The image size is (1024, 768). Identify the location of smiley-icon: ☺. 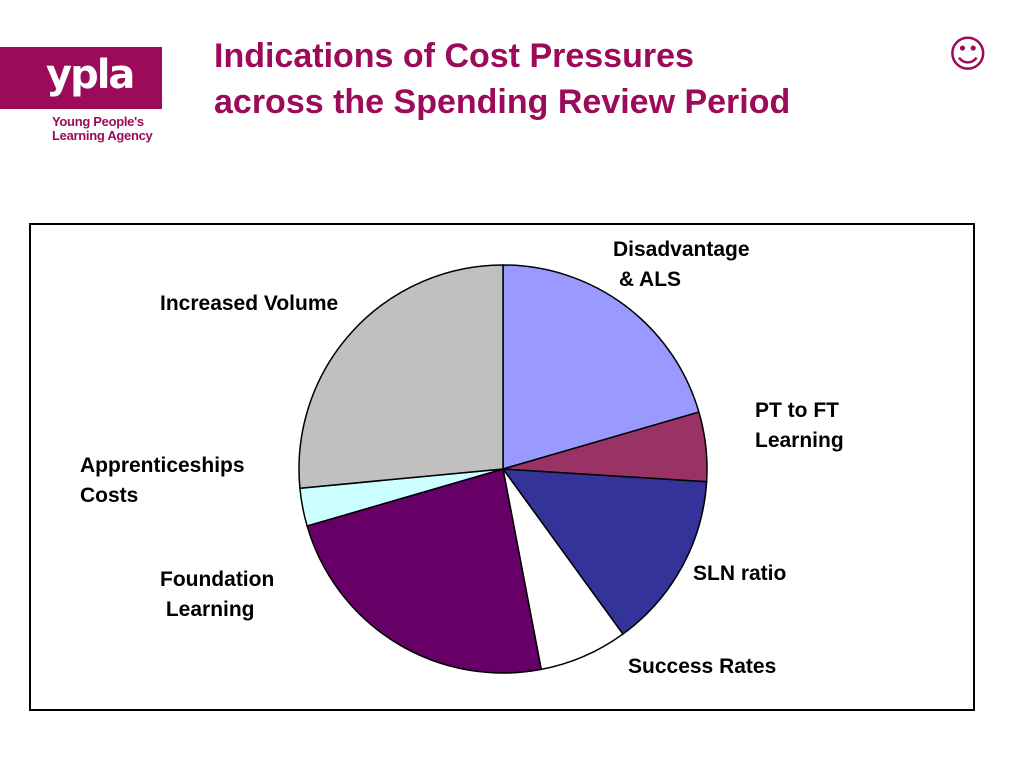
(968, 54).